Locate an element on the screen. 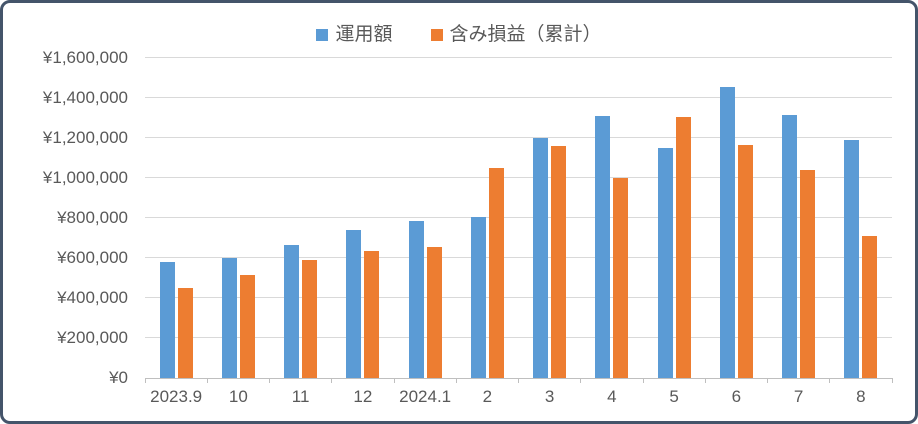 The height and width of the screenshot is (424, 918). chart-legend: 運用額 含み損益（累計） is located at coordinates (459, 35).